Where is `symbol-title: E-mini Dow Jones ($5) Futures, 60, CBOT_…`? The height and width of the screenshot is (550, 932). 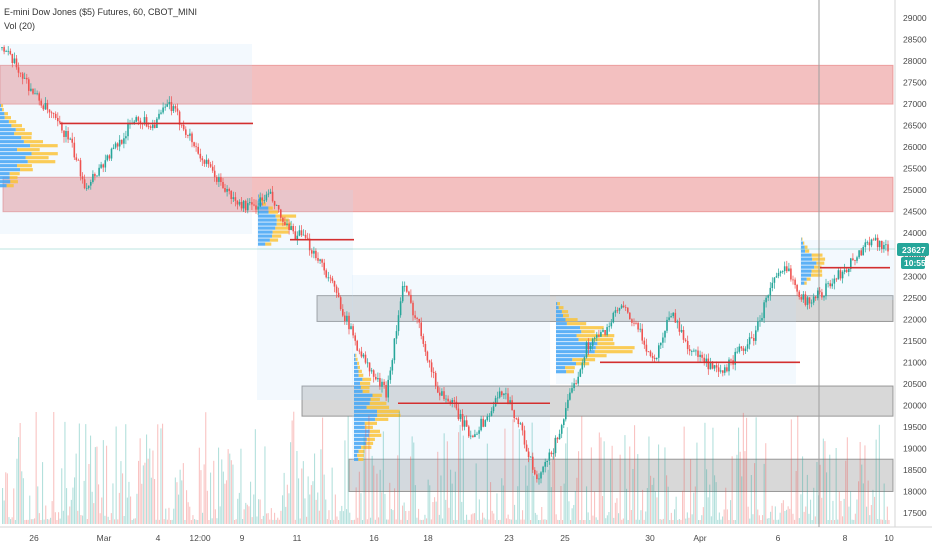
symbol-title: E-mini Dow Jones ($5) Futures, 60, CBOT_… is located at coordinates (101, 12).